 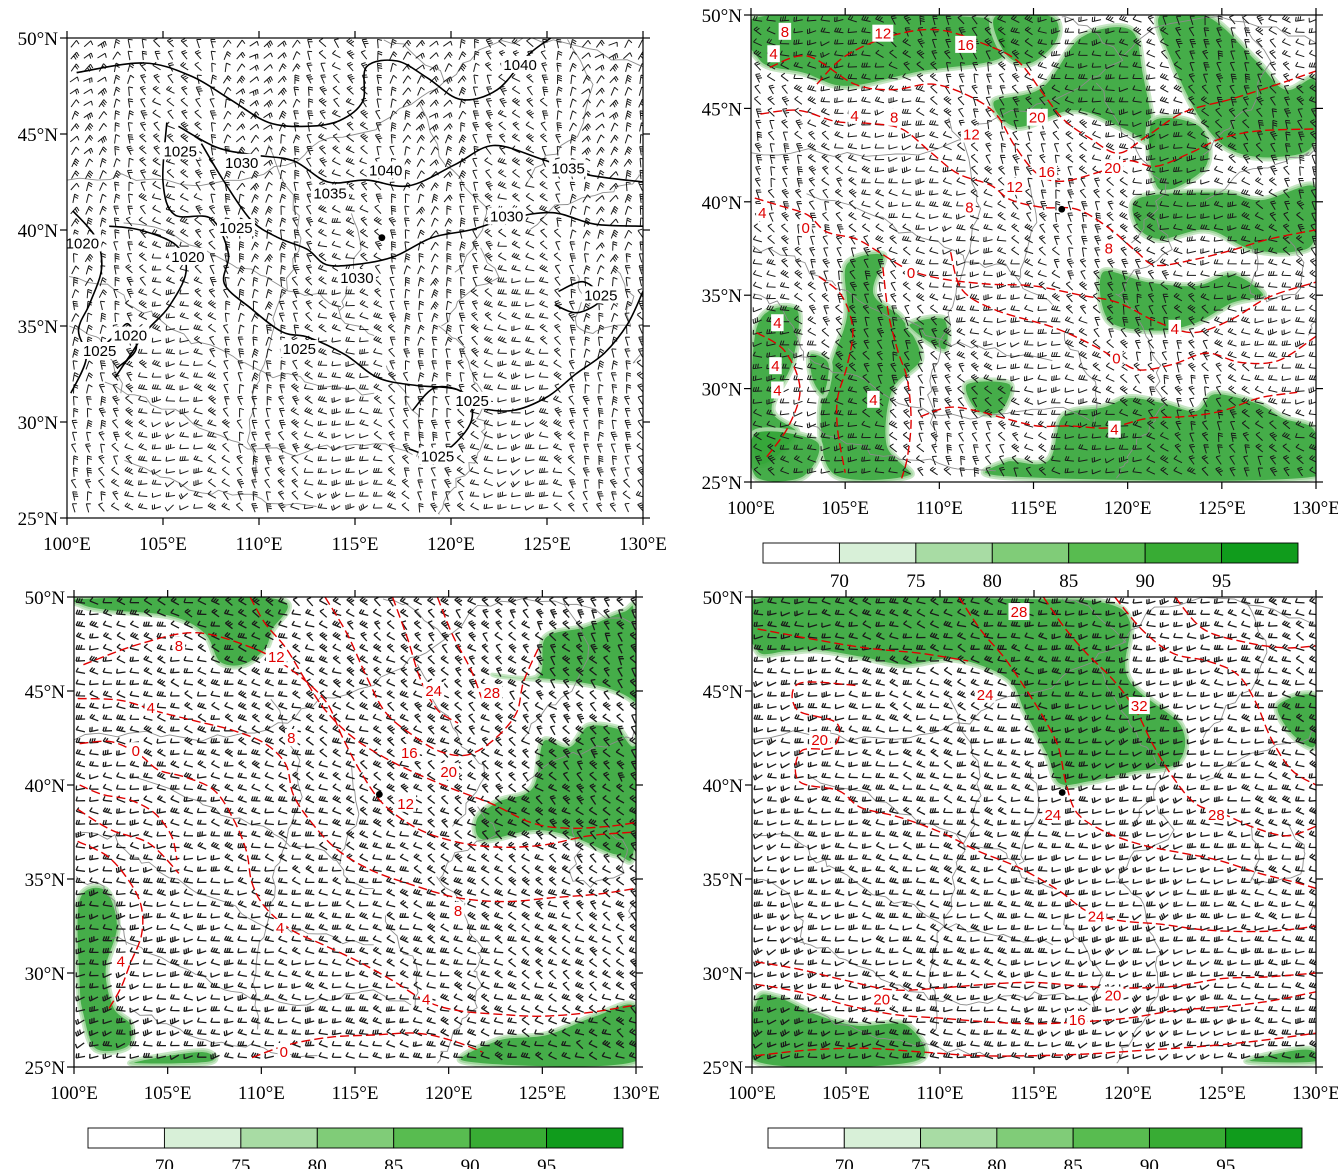 I want to click on beijing-station-dot, so click(x=1062, y=209).